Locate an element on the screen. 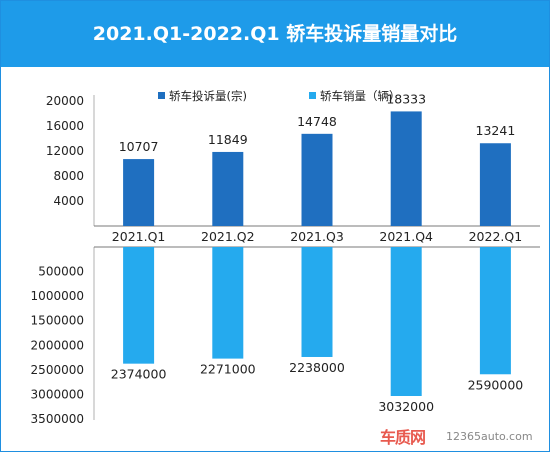  sales-value-label: 2271000 is located at coordinates (228, 369).